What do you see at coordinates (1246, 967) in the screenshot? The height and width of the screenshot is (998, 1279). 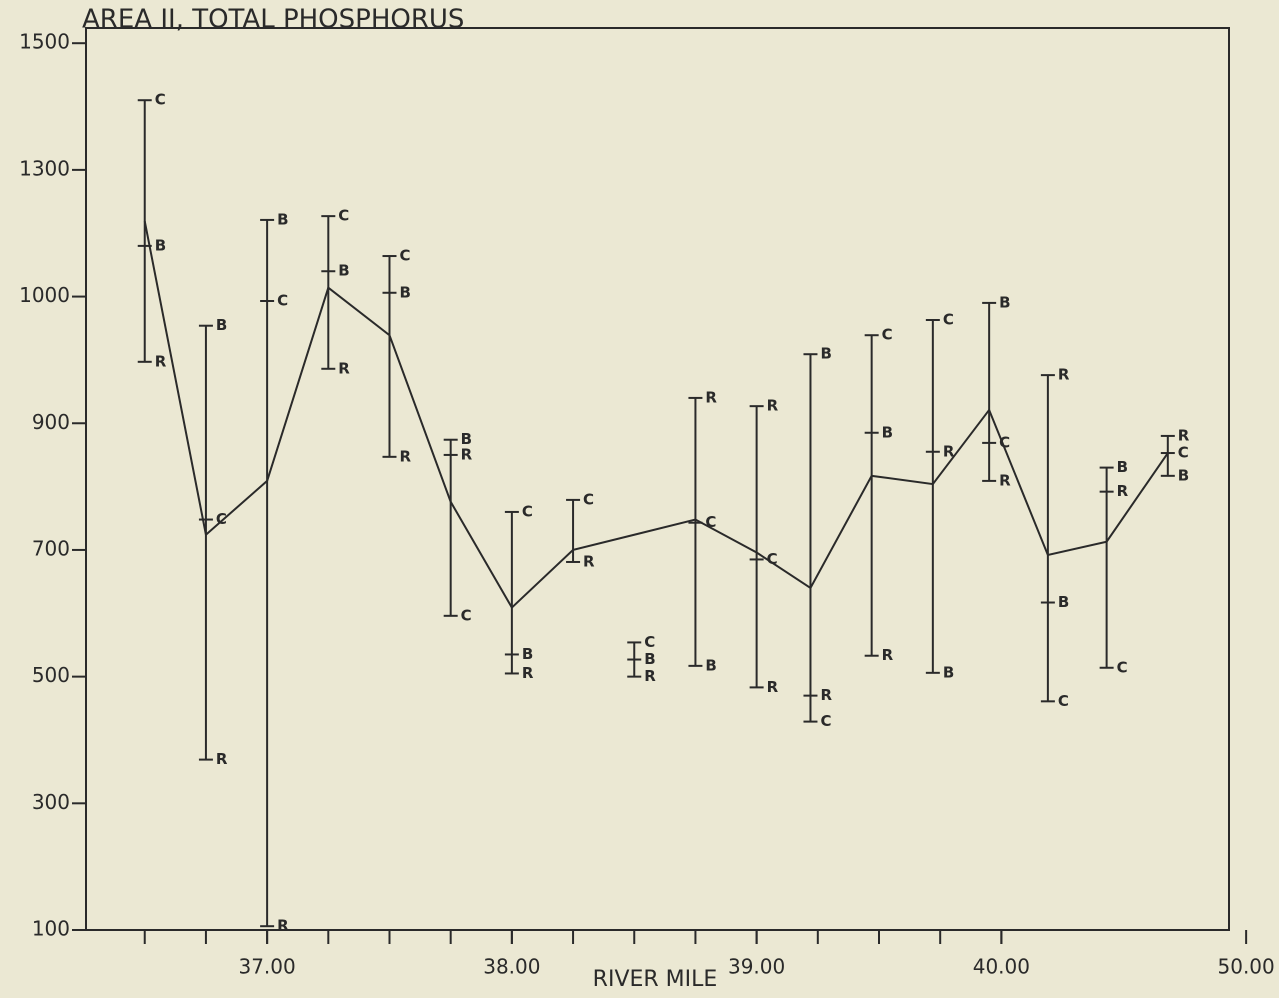 I see `x-tick-label: 50.00` at bounding box center [1246, 967].